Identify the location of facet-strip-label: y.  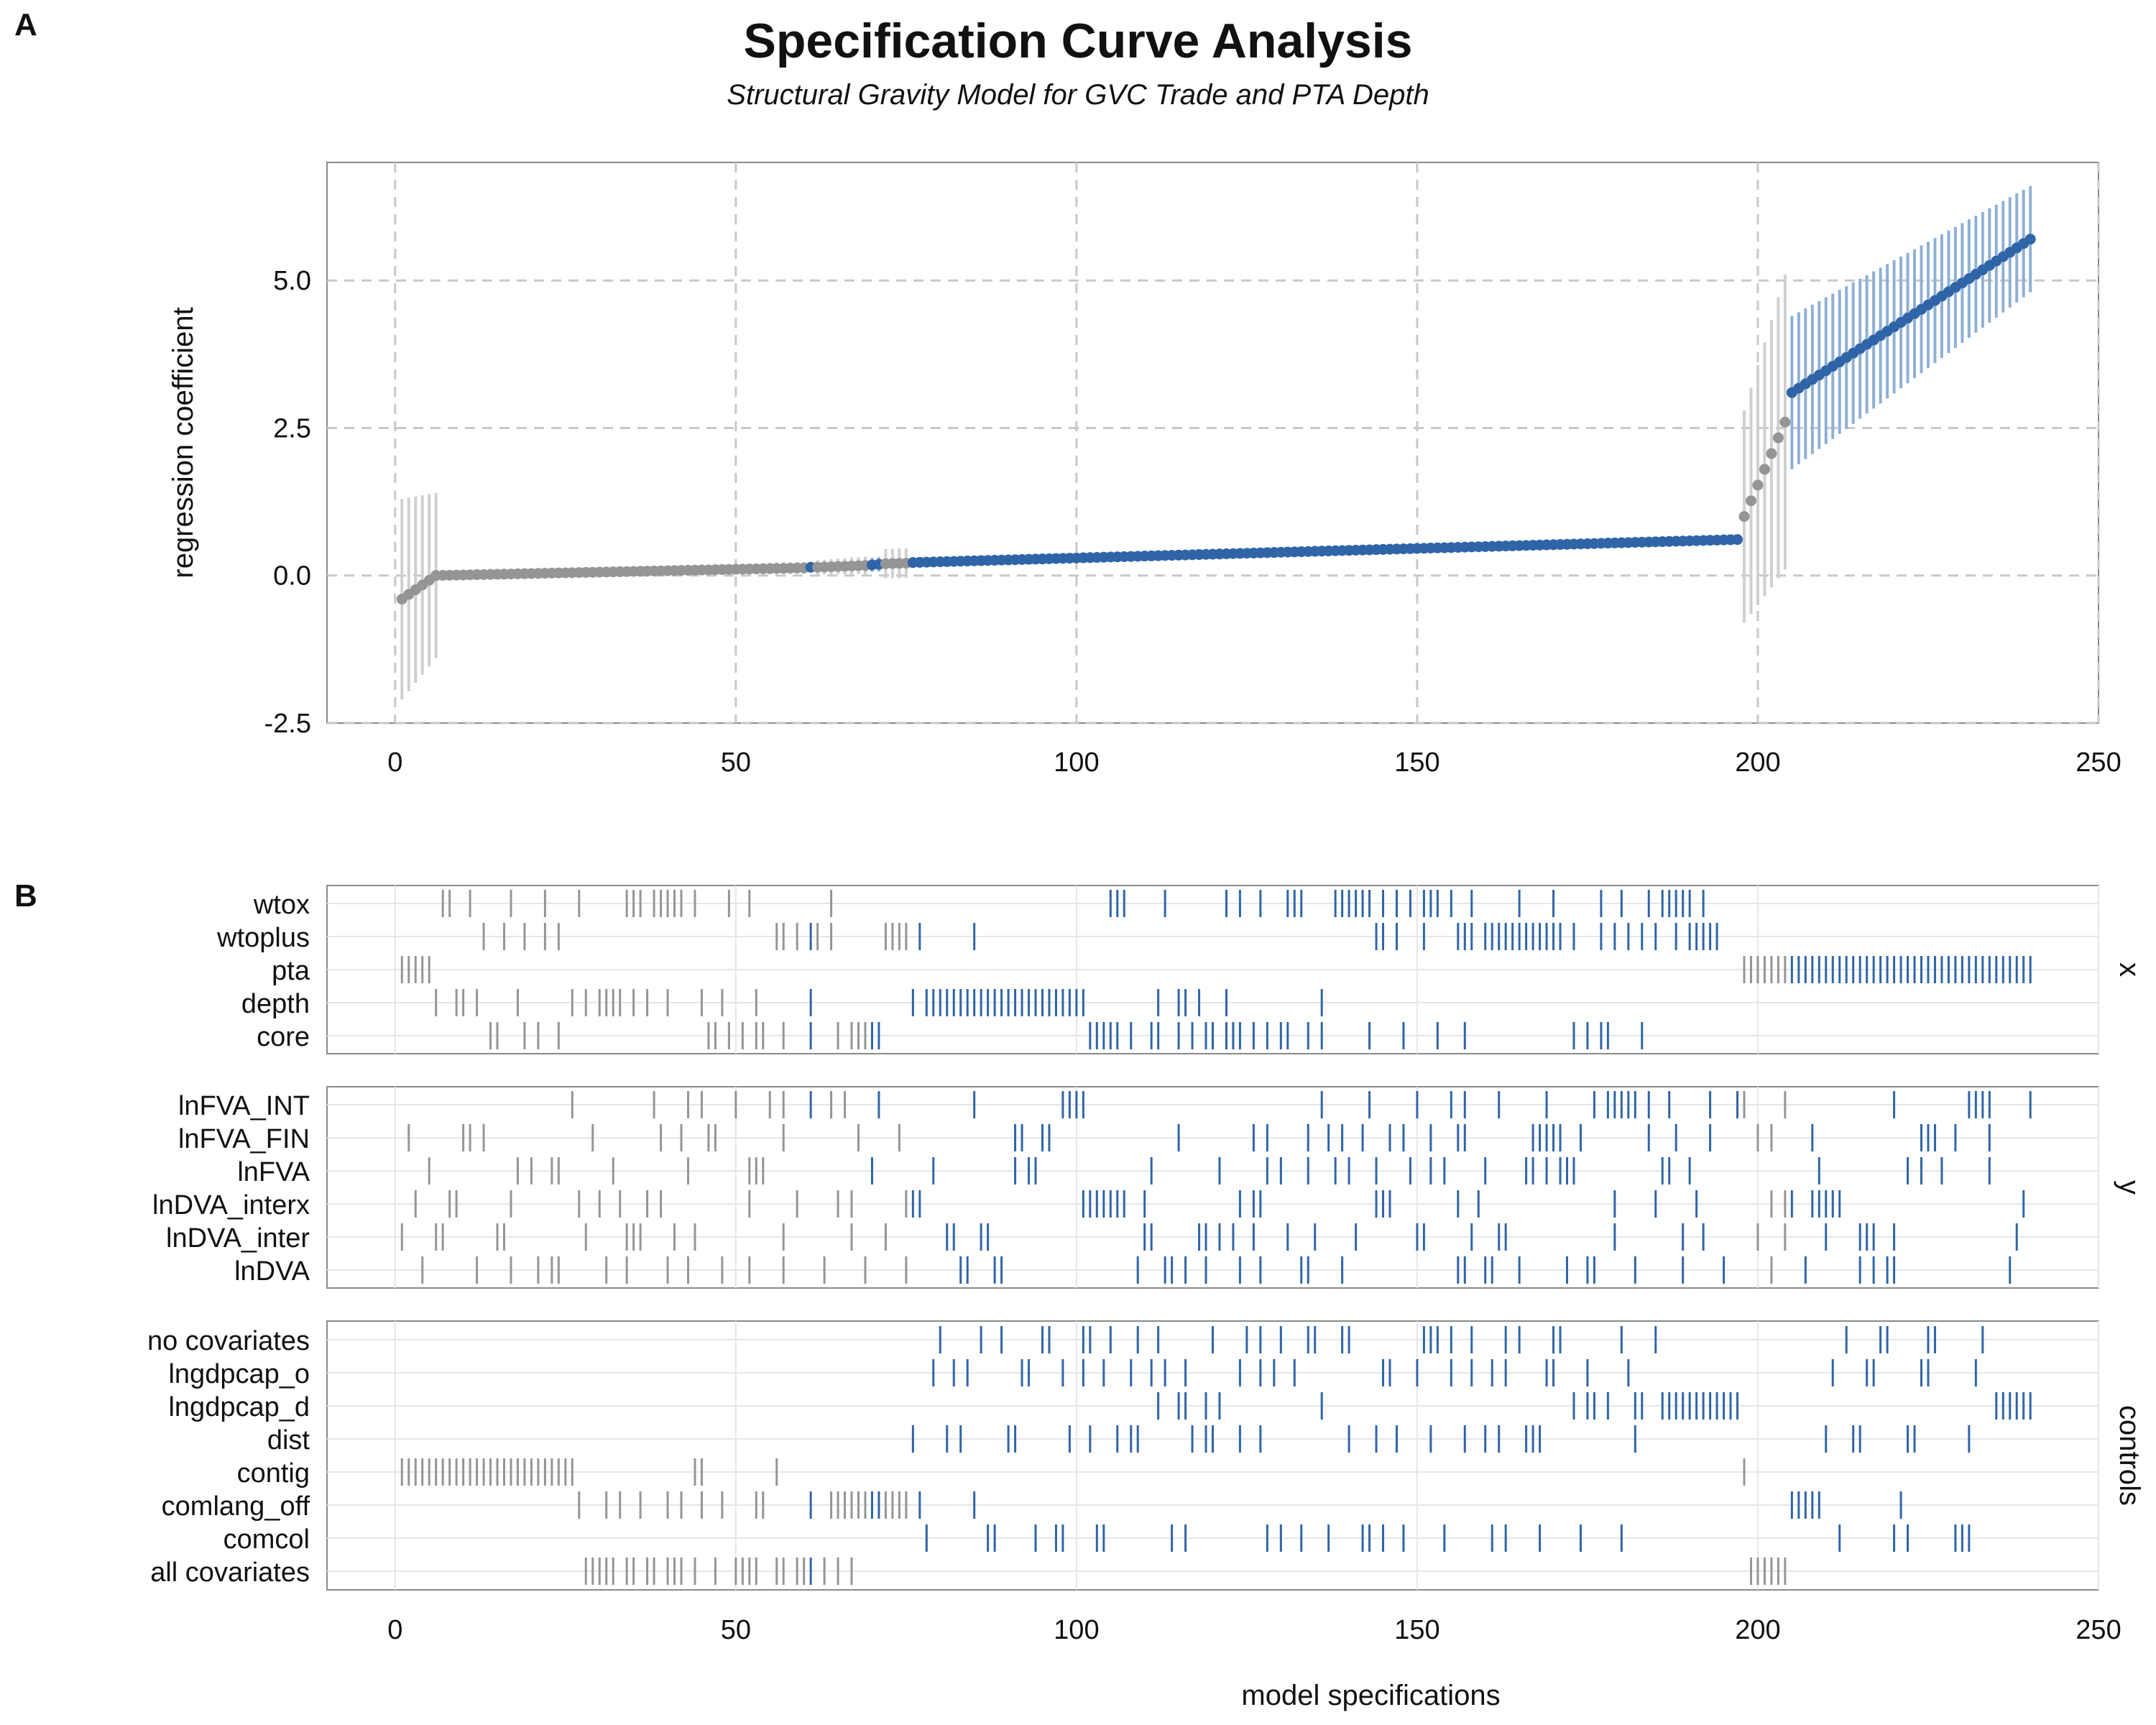
(2129, 1187).